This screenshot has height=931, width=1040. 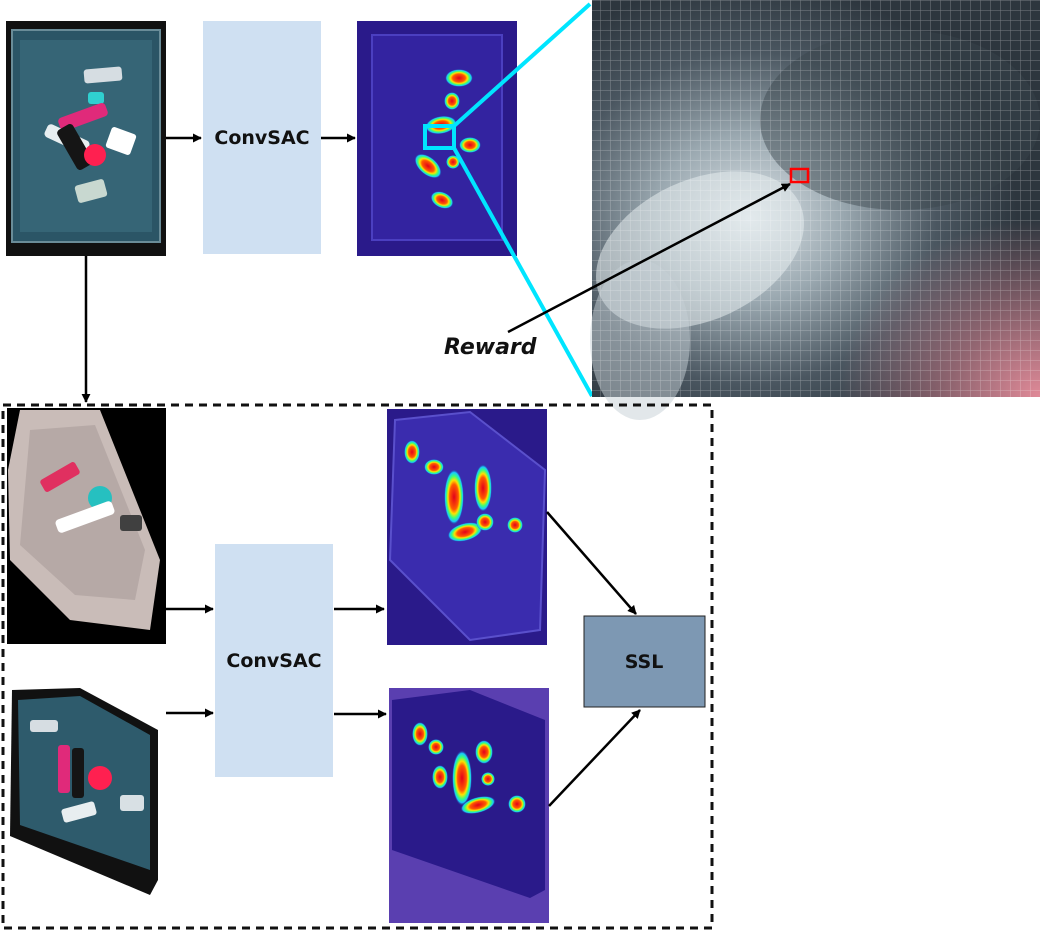 I want to click on zoom-line-top, so click(x=522, y=65).